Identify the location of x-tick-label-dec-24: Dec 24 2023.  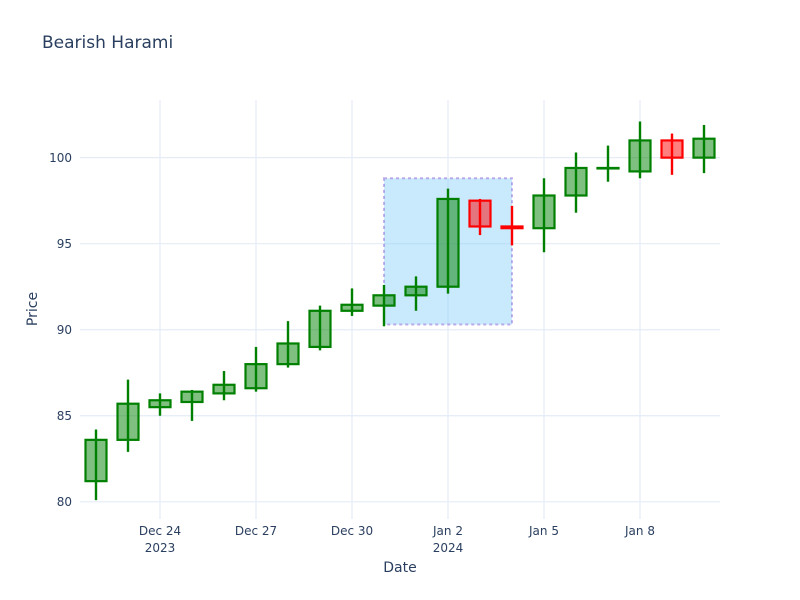
(160, 540).